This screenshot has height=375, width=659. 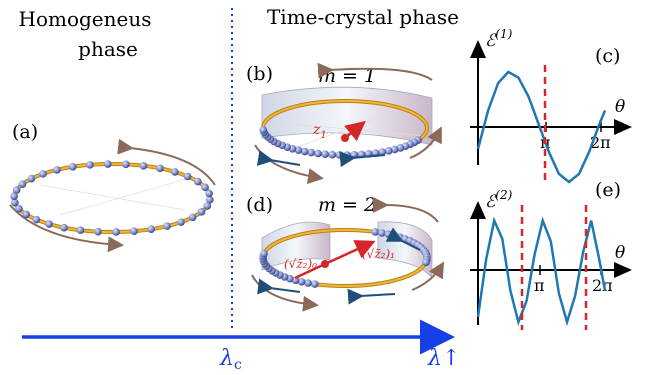 I want to click on beads-a, so click(x=112, y=198).